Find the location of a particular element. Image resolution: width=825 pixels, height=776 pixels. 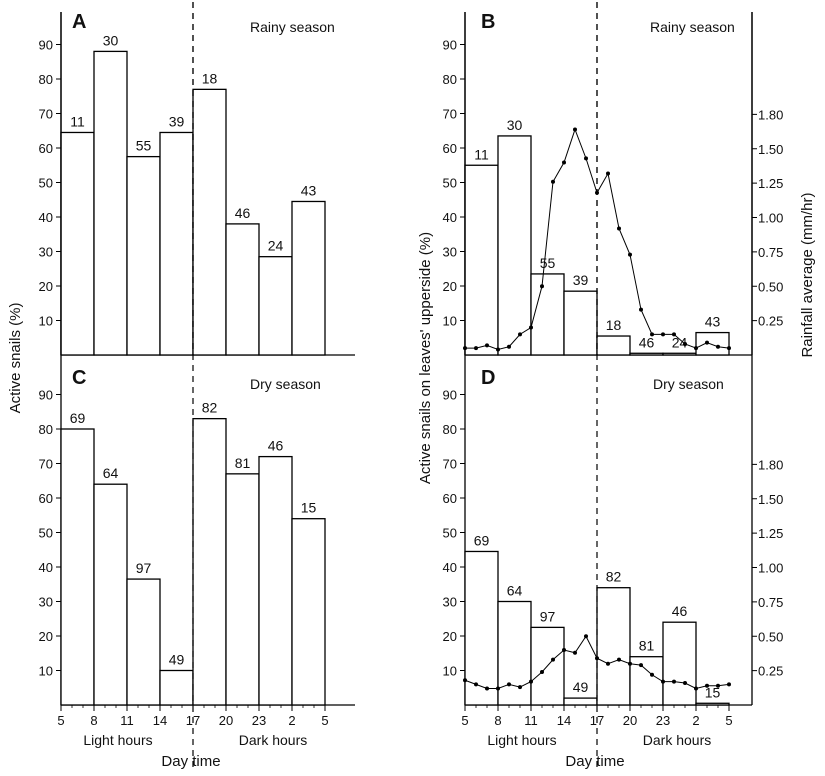

bar-label: 69 is located at coordinates (482, 540).